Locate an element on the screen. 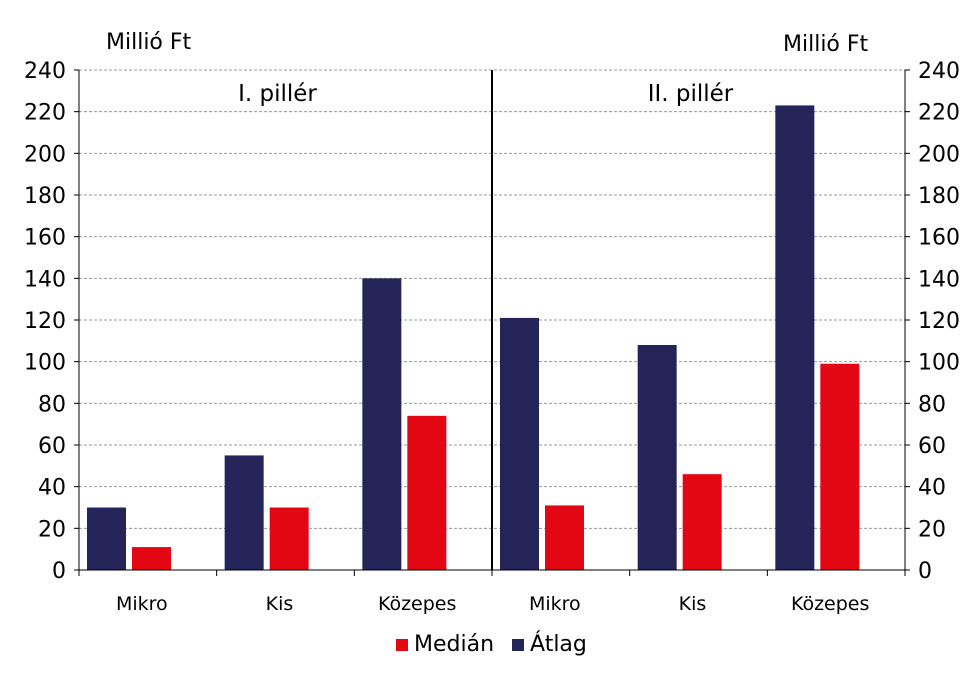 The image size is (978, 674). legend-label-median: Medián is located at coordinates (454, 644).